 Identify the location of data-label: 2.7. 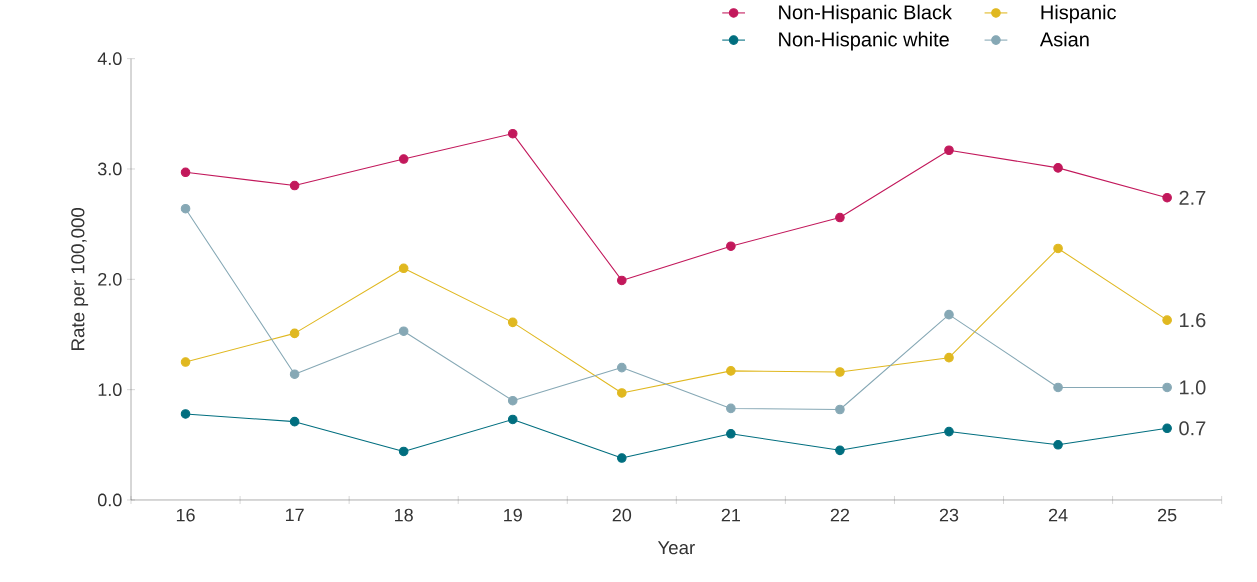
(1192, 197).